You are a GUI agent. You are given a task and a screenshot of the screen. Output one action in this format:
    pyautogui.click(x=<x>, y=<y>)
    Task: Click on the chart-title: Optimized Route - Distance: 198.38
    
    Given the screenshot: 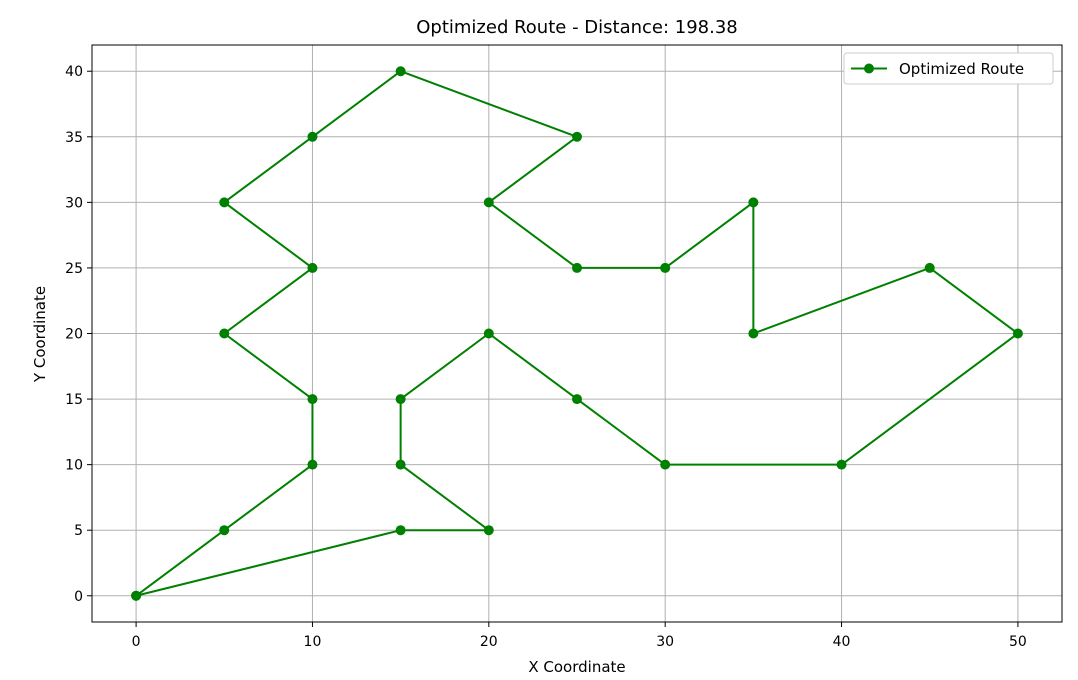 What is the action you would take?
    pyautogui.click(x=577, y=27)
    